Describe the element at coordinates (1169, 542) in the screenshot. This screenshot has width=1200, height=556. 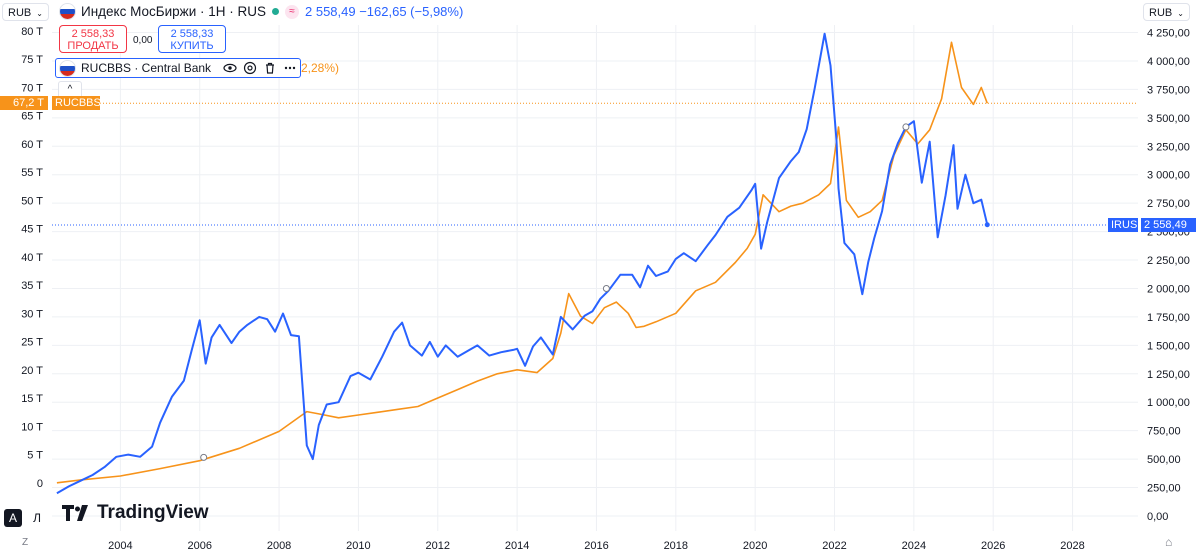
I see `settings-corner-icon: ⌂` at that location.